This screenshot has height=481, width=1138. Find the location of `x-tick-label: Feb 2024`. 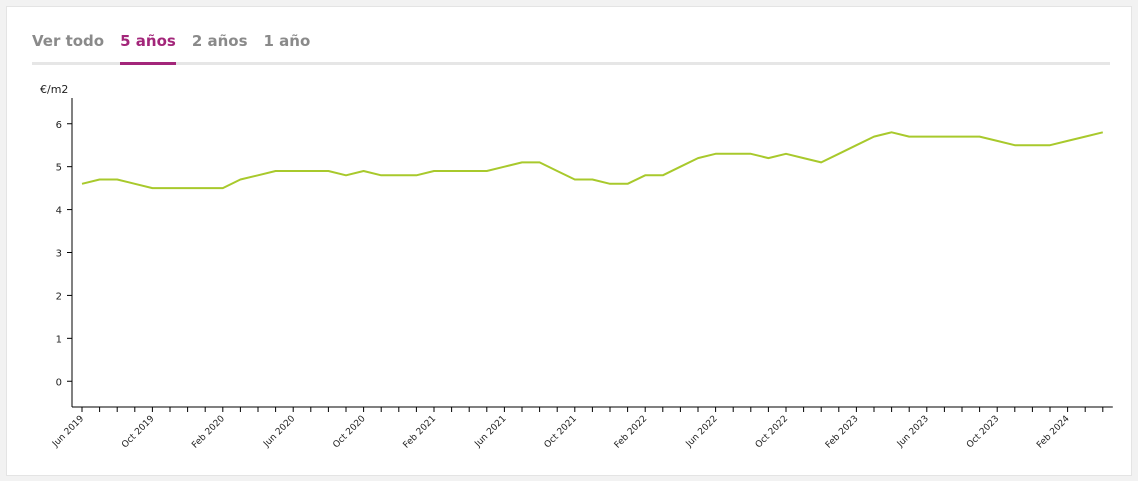

x-tick-label: Feb 2024 is located at coordinates (1053, 432).